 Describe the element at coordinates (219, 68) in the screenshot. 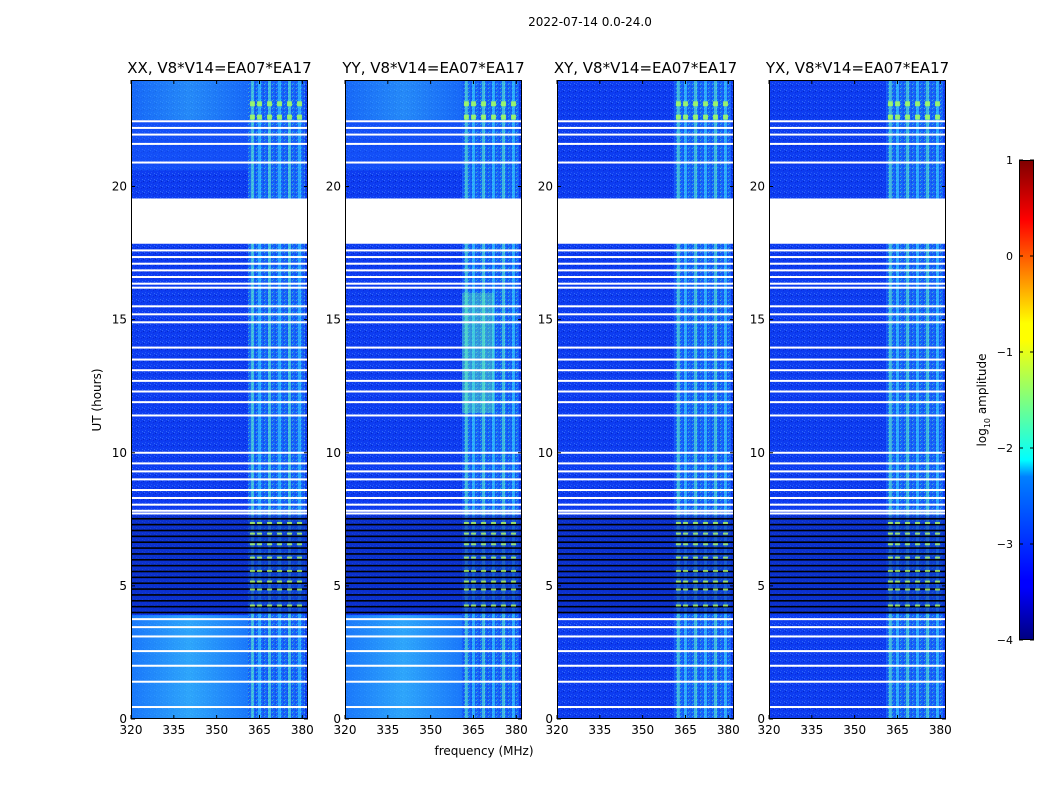

I see `panel-title: XX, V8*V14=EA07*EA17` at that location.